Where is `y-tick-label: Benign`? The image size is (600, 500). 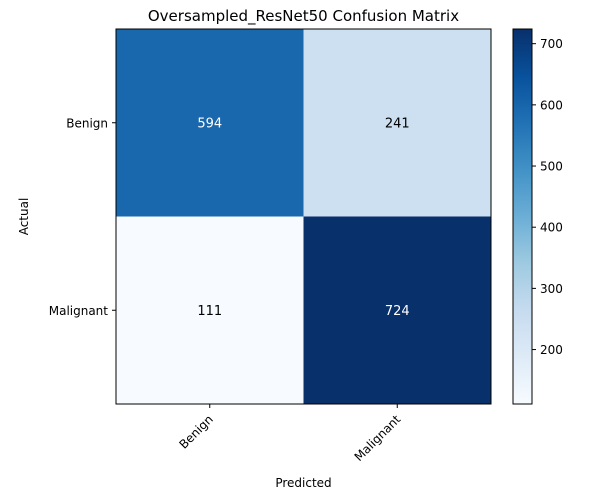 y-tick-label: Benign is located at coordinates (87, 123).